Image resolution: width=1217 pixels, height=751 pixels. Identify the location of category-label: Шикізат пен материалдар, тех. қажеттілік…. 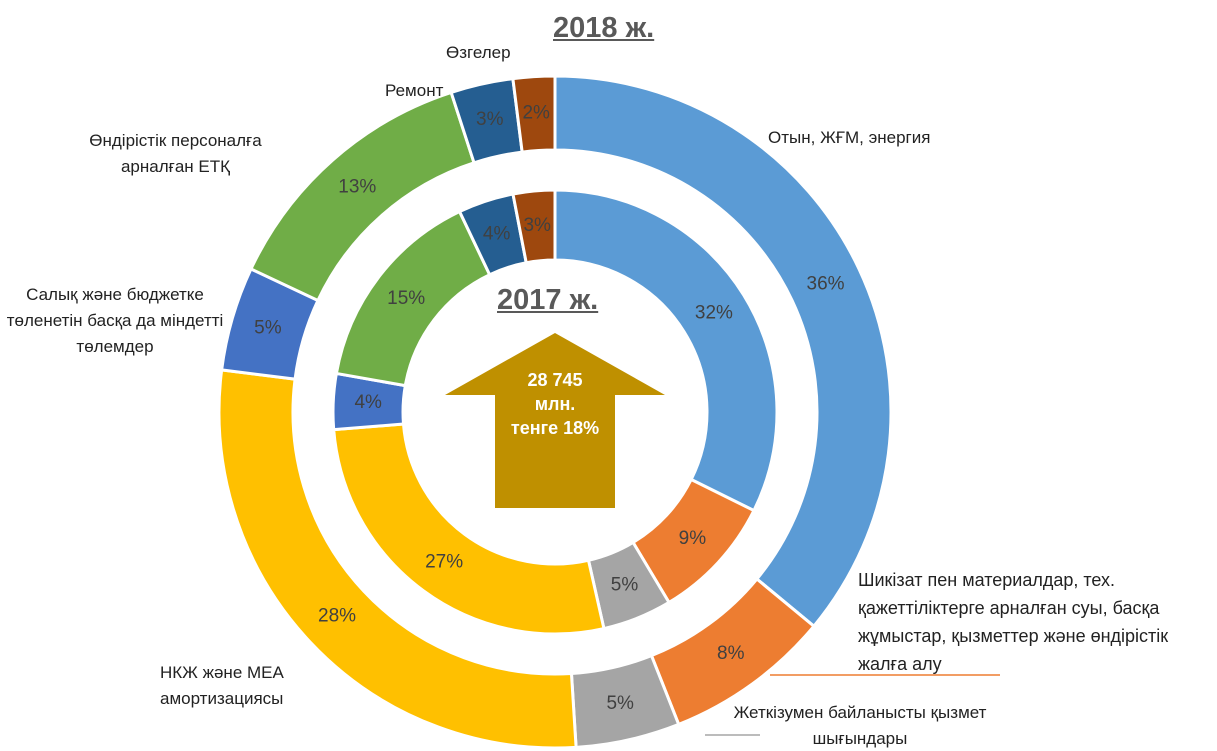
(1013, 622).